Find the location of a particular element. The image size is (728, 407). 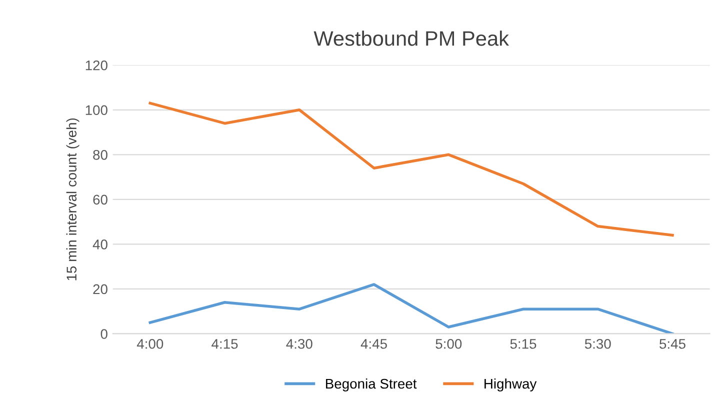

y-tick-label: 40 is located at coordinates (100, 245).